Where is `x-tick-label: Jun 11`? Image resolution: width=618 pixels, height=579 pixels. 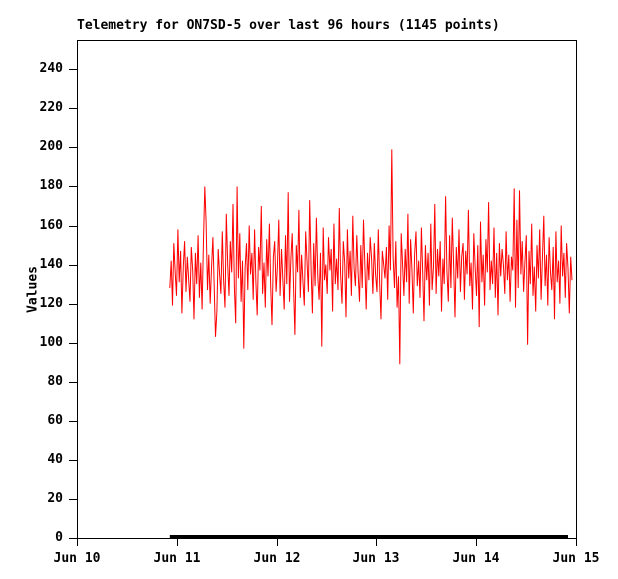 x-tick-label: Jun 11 is located at coordinates (177, 558).